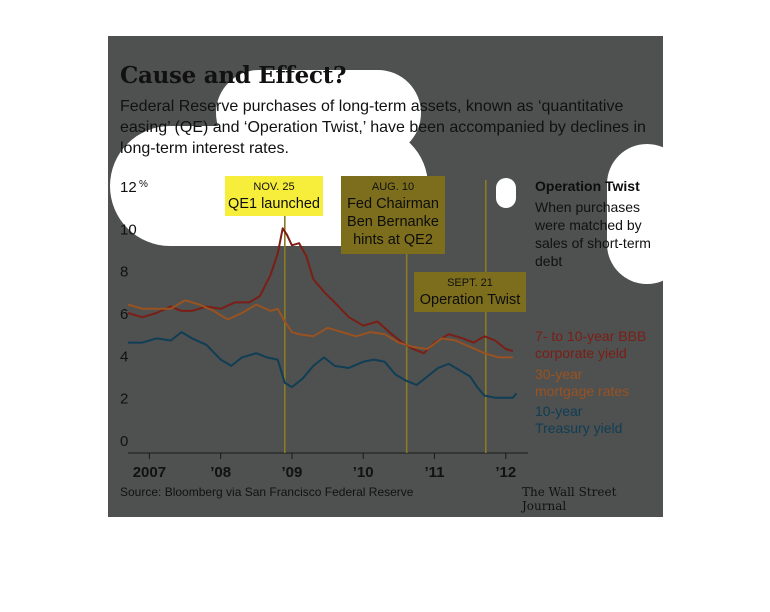  Describe the element at coordinates (470, 300) in the screenshot. I see `annotation-text: Operation Twist` at that location.